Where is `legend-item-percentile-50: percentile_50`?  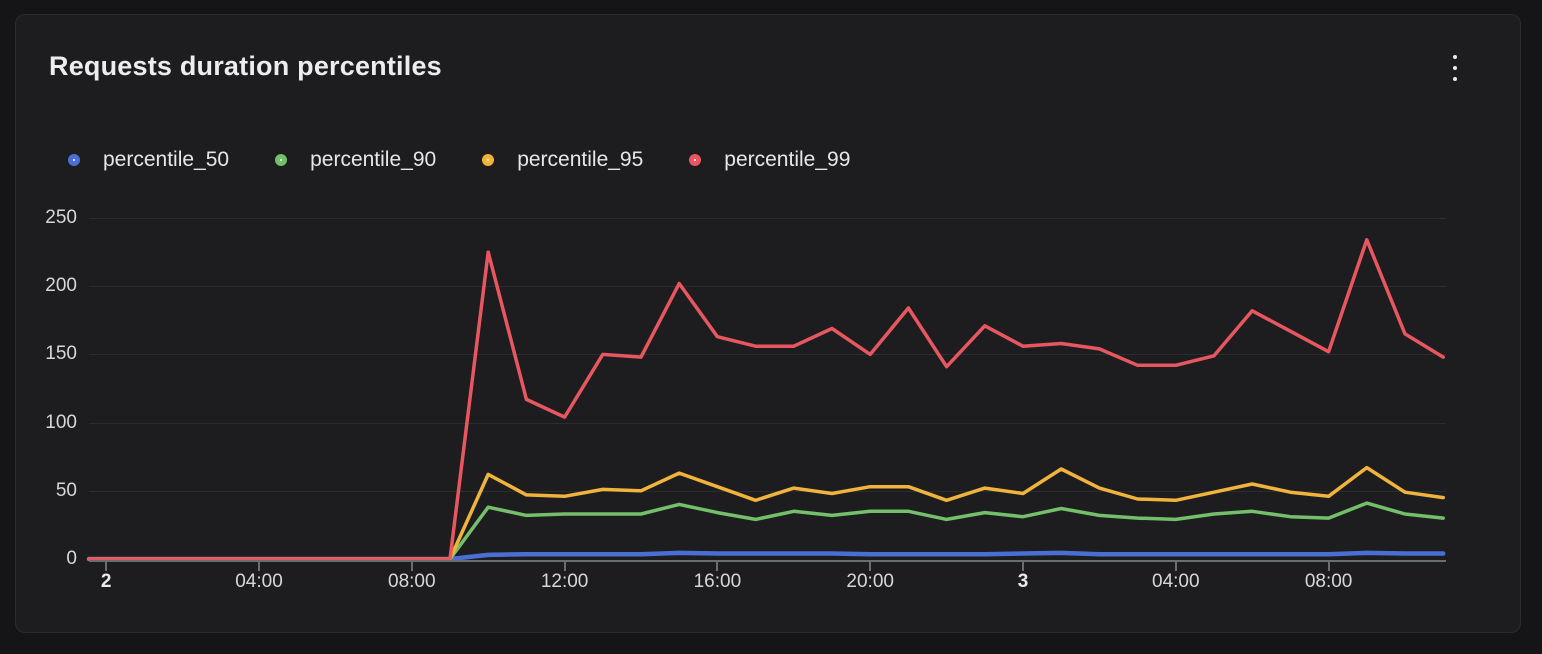 legend-item-percentile-50: percentile_50 is located at coordinates (148, 160).